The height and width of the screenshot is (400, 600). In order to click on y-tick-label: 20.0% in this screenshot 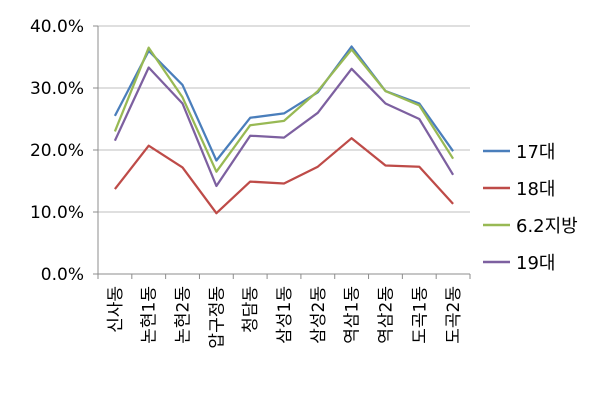, I will do `click(57, 151)`.